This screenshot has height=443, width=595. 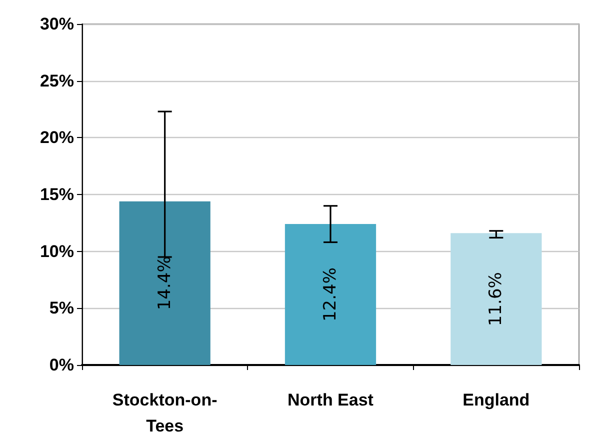 I want to click on data-label: 12.4%, so click(x=330, y=295).